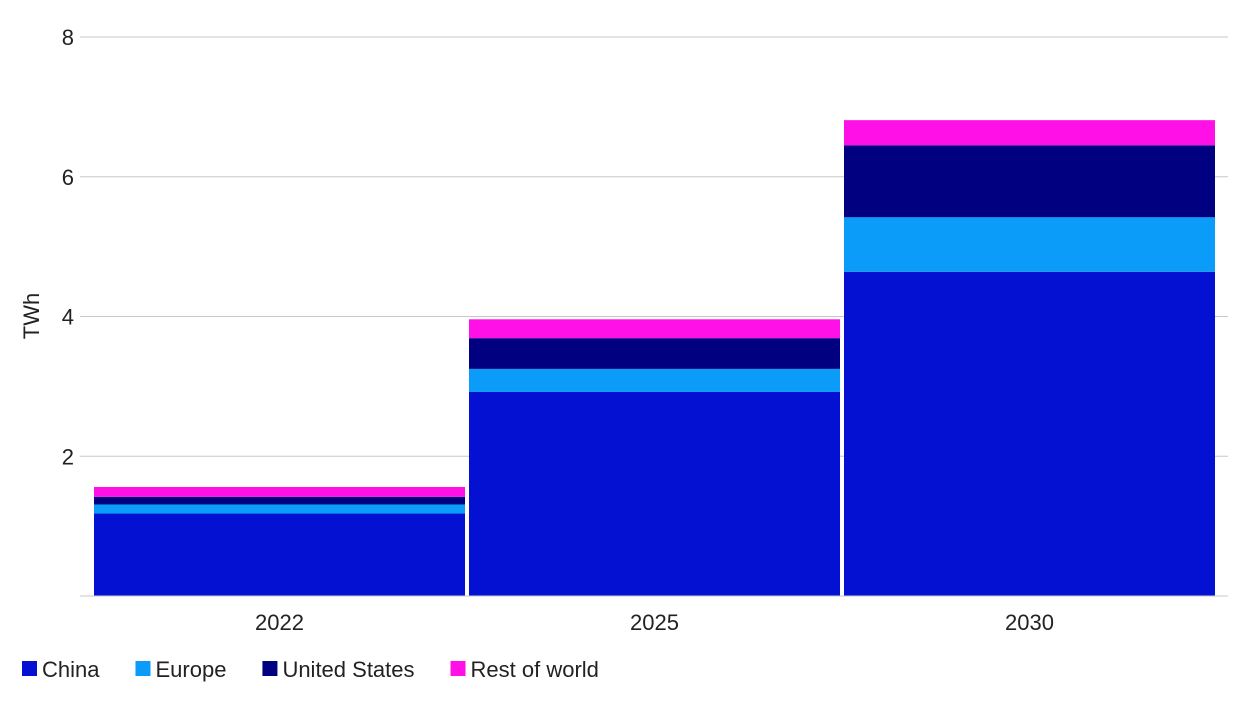 Image resolution: width=1248 pixels, height=705 pixels. What do you see at coordinates (279, 554) in the screenshot?
I see `bar-segment-china-2022` at bounding box center [279, 554].